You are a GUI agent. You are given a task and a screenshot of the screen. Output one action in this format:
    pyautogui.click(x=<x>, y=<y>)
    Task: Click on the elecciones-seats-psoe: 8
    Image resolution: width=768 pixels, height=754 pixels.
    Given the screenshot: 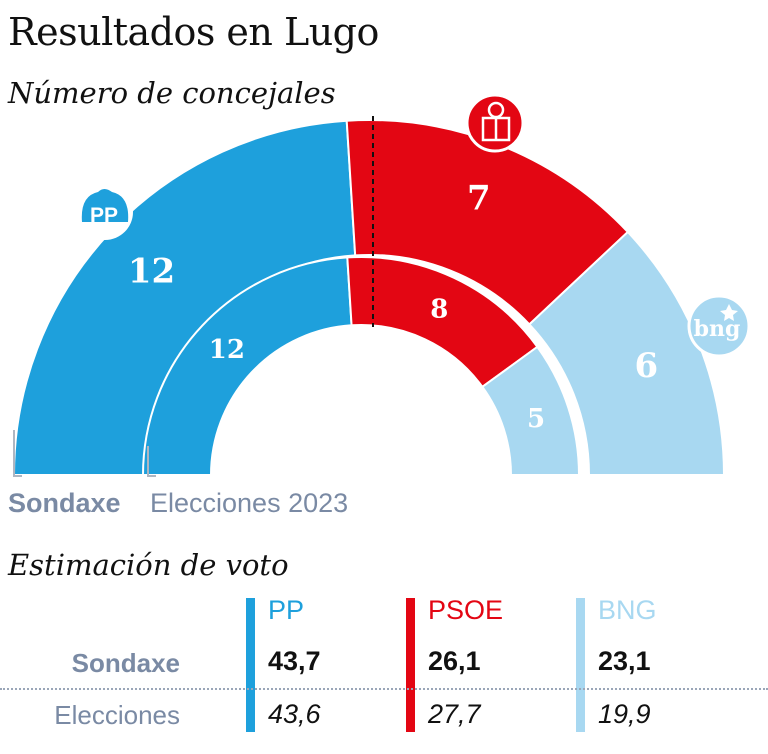 What is the action you would take?
    pyautogui.click(x=439, y=310)
    